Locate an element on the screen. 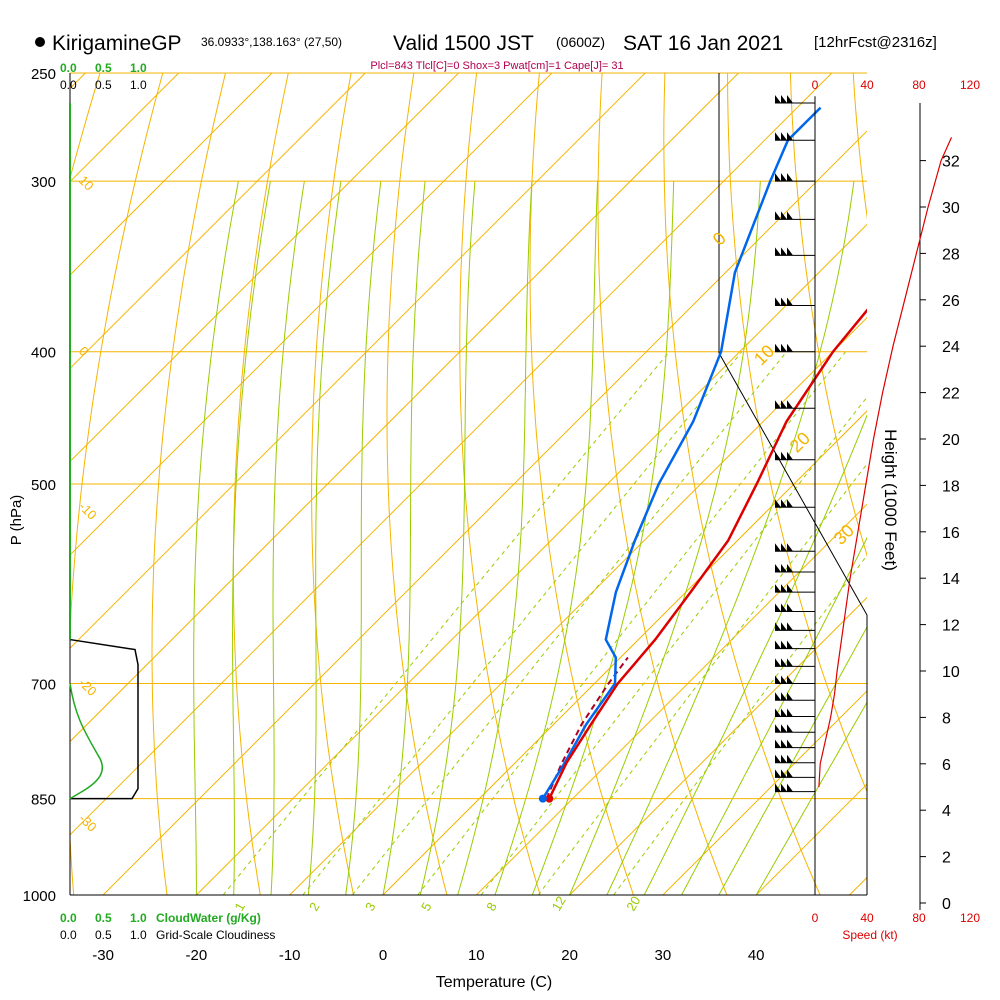 This screenshot has height=1000, width=1000. speed-scale-bottom: 0 40 80 120 Speed (kt) is located at coordinates (896, 926).